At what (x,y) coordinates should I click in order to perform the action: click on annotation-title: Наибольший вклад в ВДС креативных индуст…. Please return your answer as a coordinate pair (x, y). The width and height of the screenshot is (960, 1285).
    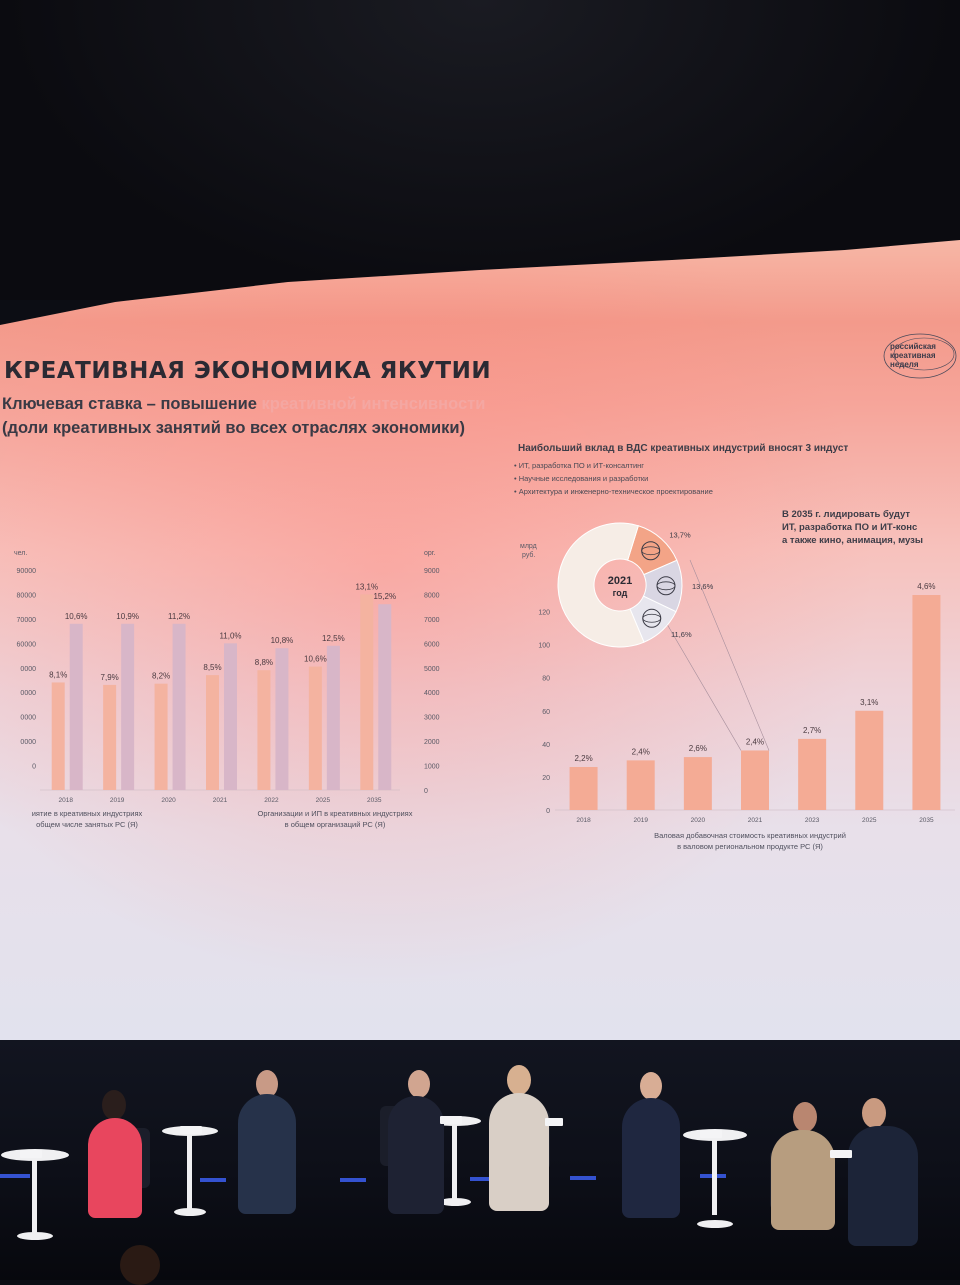
    Looking at the image, I should click on (683, 448).